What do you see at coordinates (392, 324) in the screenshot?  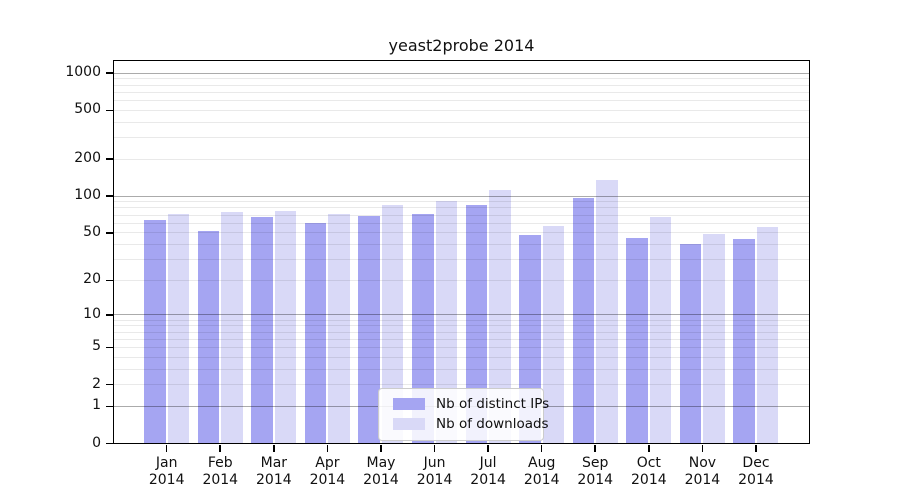 I see `bar-downloads-may` at bounding box center [392, 324].